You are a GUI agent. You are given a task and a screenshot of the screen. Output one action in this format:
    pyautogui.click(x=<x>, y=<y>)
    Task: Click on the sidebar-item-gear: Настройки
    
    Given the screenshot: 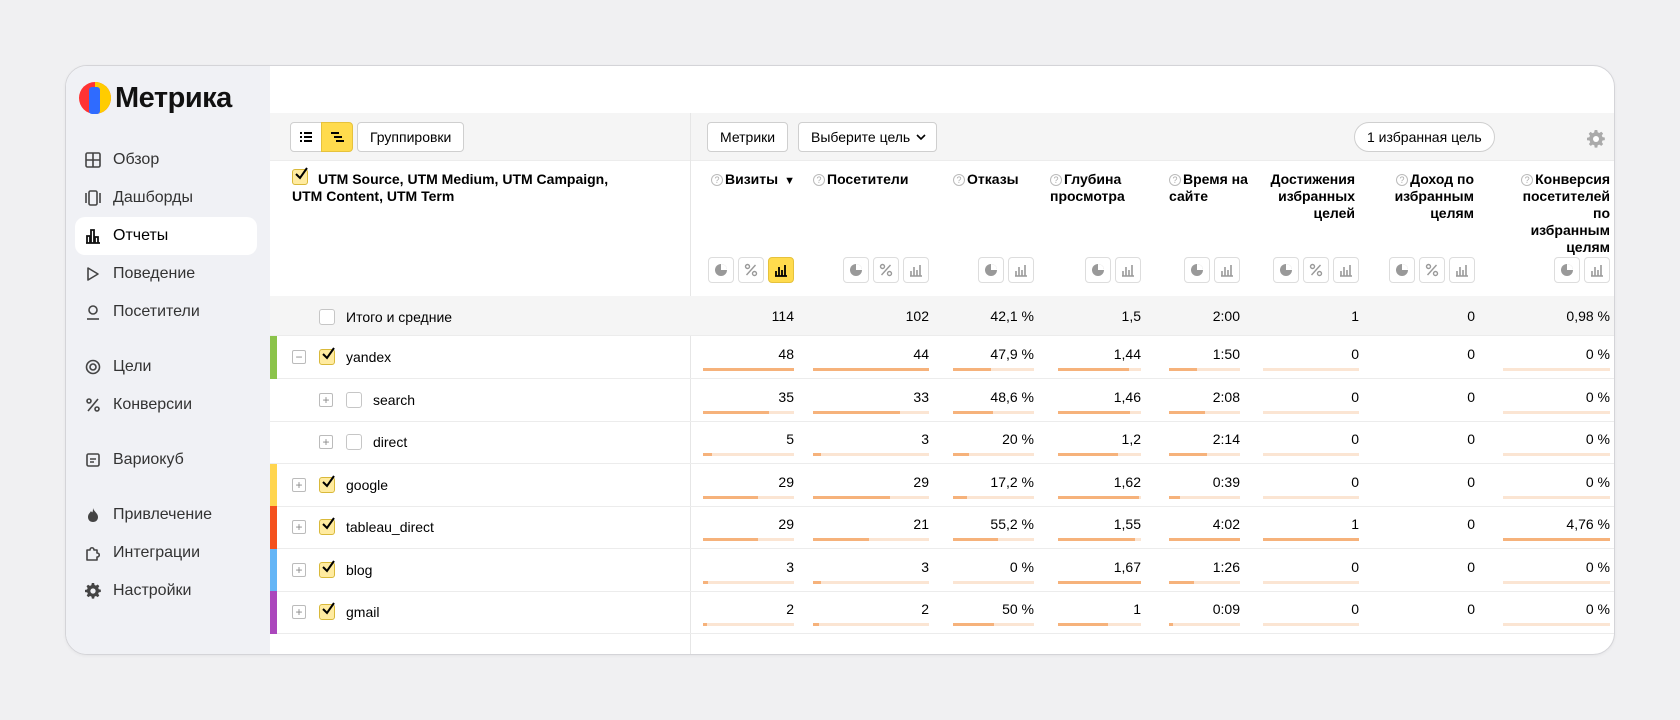 What is the action you would take?
    pyautogui.click(x=166, y=591)
    